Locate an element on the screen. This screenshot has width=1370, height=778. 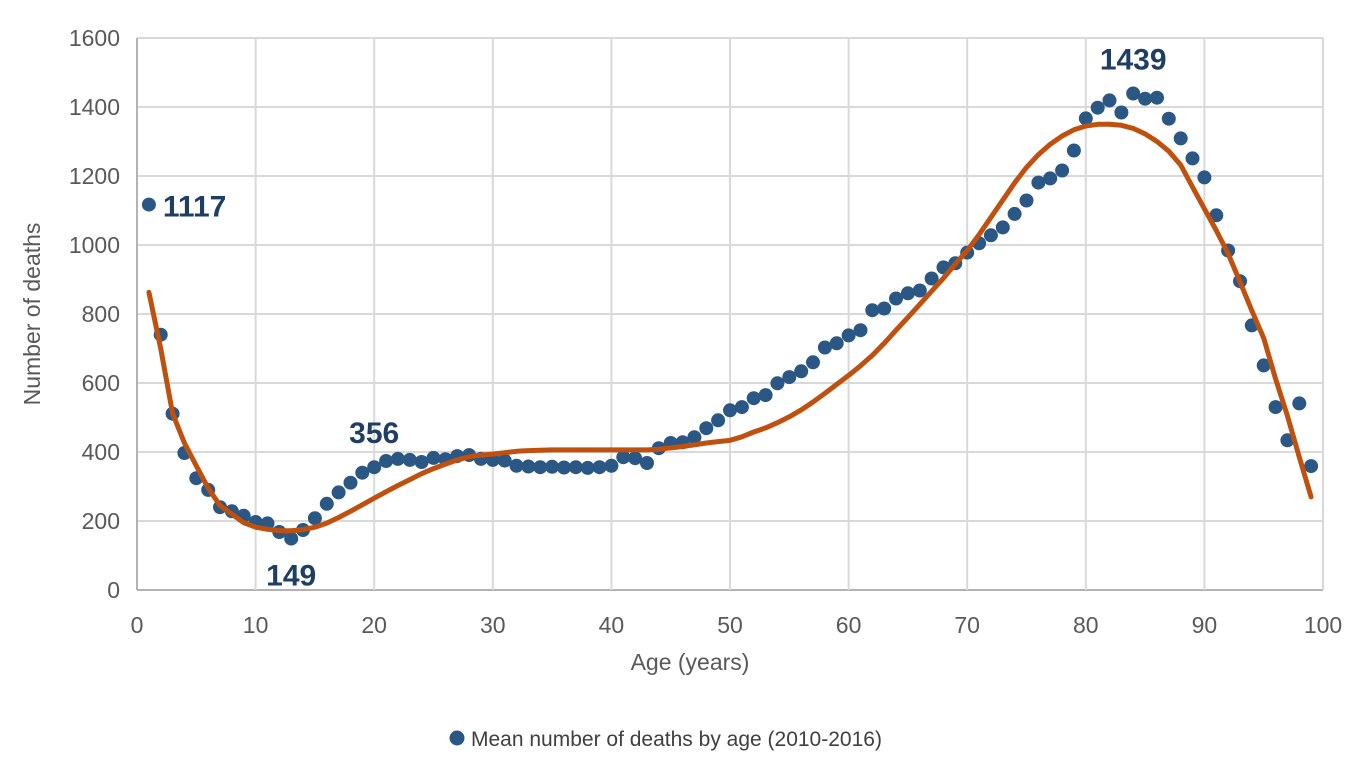
data-label-149: 149 is located at coordinates (291, 576).